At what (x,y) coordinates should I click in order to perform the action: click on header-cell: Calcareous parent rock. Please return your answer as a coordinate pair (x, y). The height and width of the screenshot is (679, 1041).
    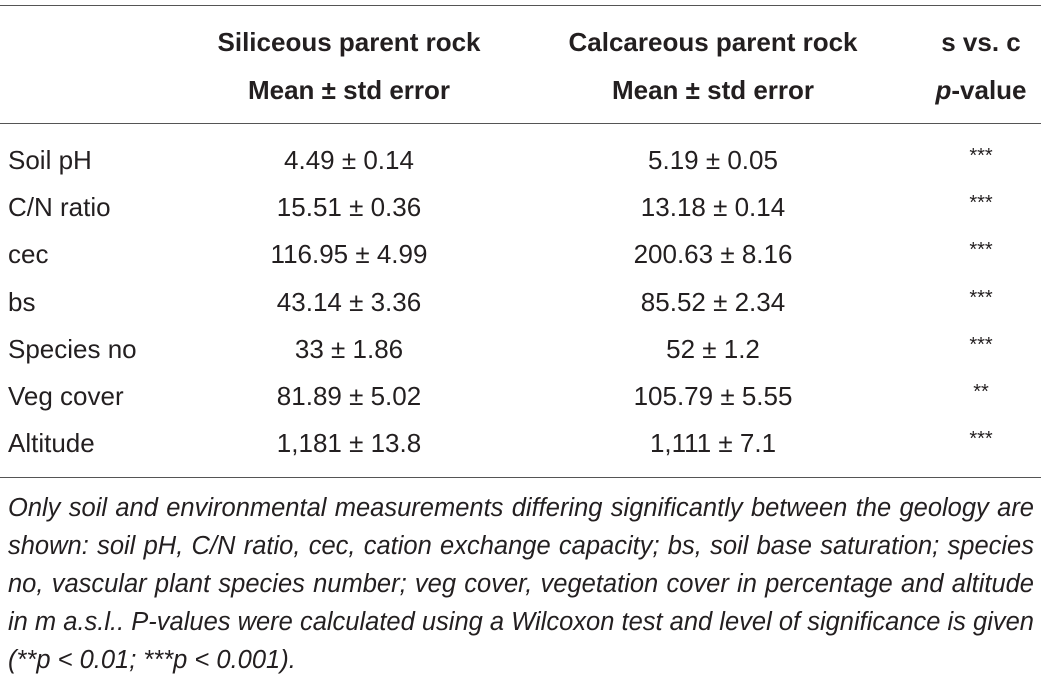
    Looking at the image, I should click on (713, 42).